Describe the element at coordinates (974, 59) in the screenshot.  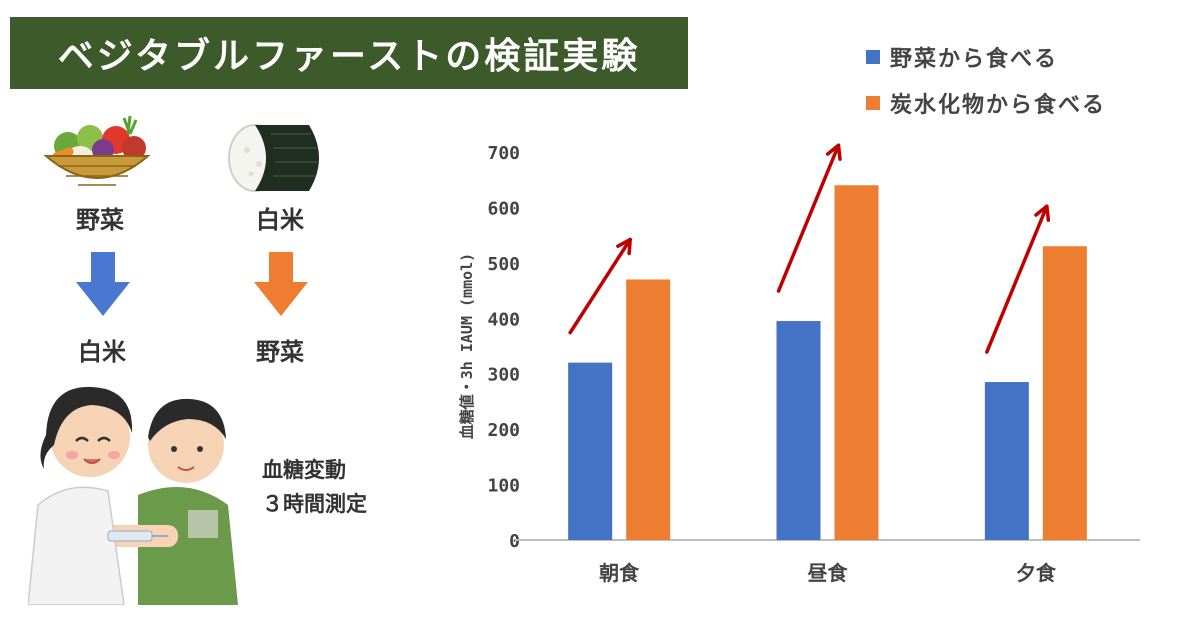
I see `legend-label-vegetable-first: 野菜から食べる` at that location.